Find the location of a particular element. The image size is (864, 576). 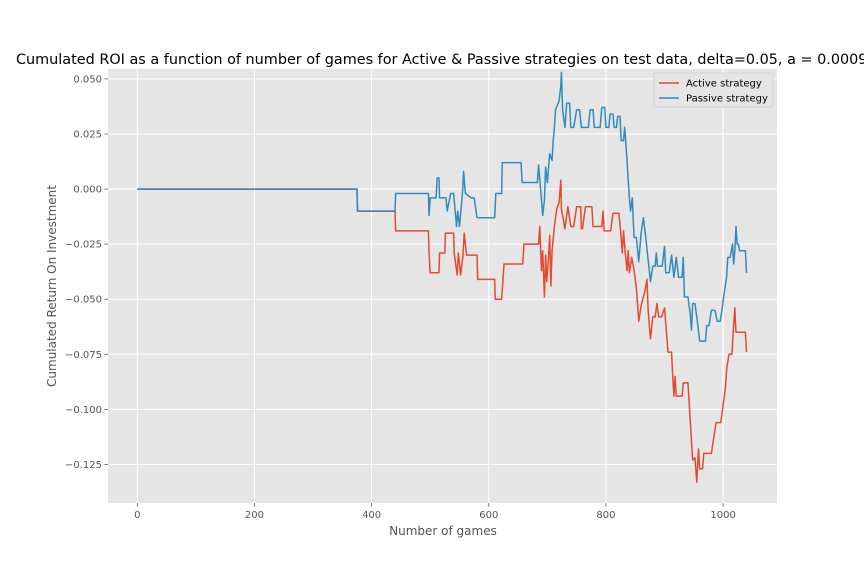

x-tick-labels: 0 200 400 600 800 1000 is located at coordinates (435, 512).